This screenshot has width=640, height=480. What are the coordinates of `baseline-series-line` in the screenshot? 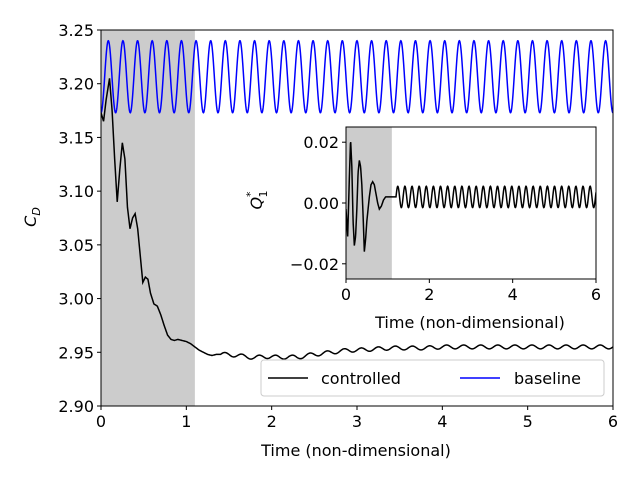 It's located at (357, 76).